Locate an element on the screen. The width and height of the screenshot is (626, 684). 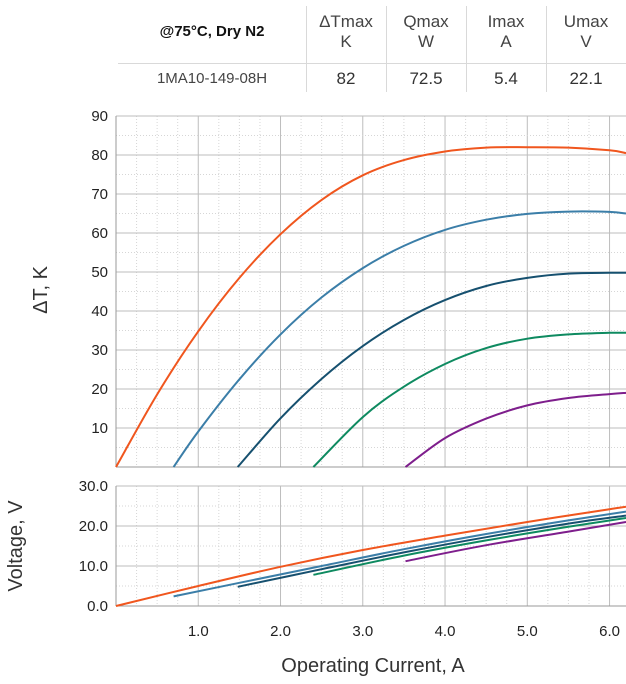
x-tick-label: 3.0 is located at coordinates (362, 631).